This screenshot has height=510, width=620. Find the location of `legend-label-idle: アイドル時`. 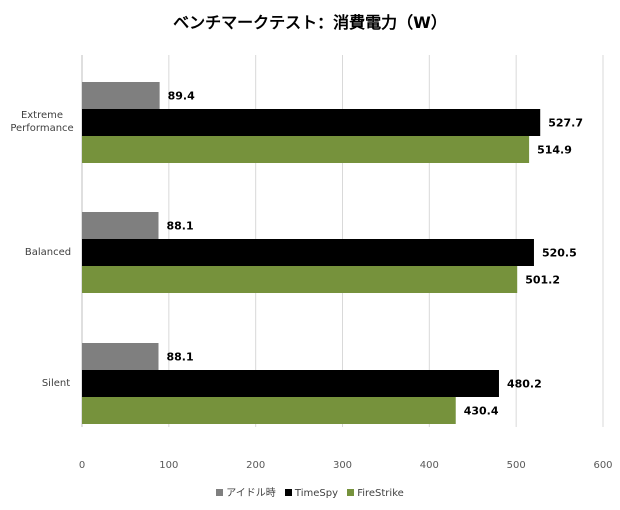

legend-label-idle: アイドル時 is located at coordinates (251, 493).